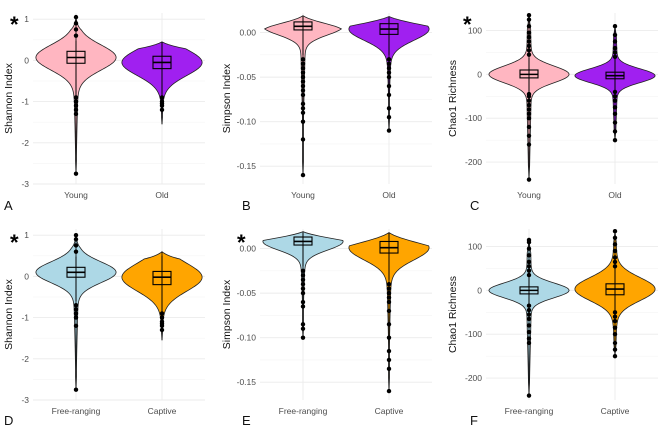  I want to click on y-tick-label: -3, so click(25, 184).